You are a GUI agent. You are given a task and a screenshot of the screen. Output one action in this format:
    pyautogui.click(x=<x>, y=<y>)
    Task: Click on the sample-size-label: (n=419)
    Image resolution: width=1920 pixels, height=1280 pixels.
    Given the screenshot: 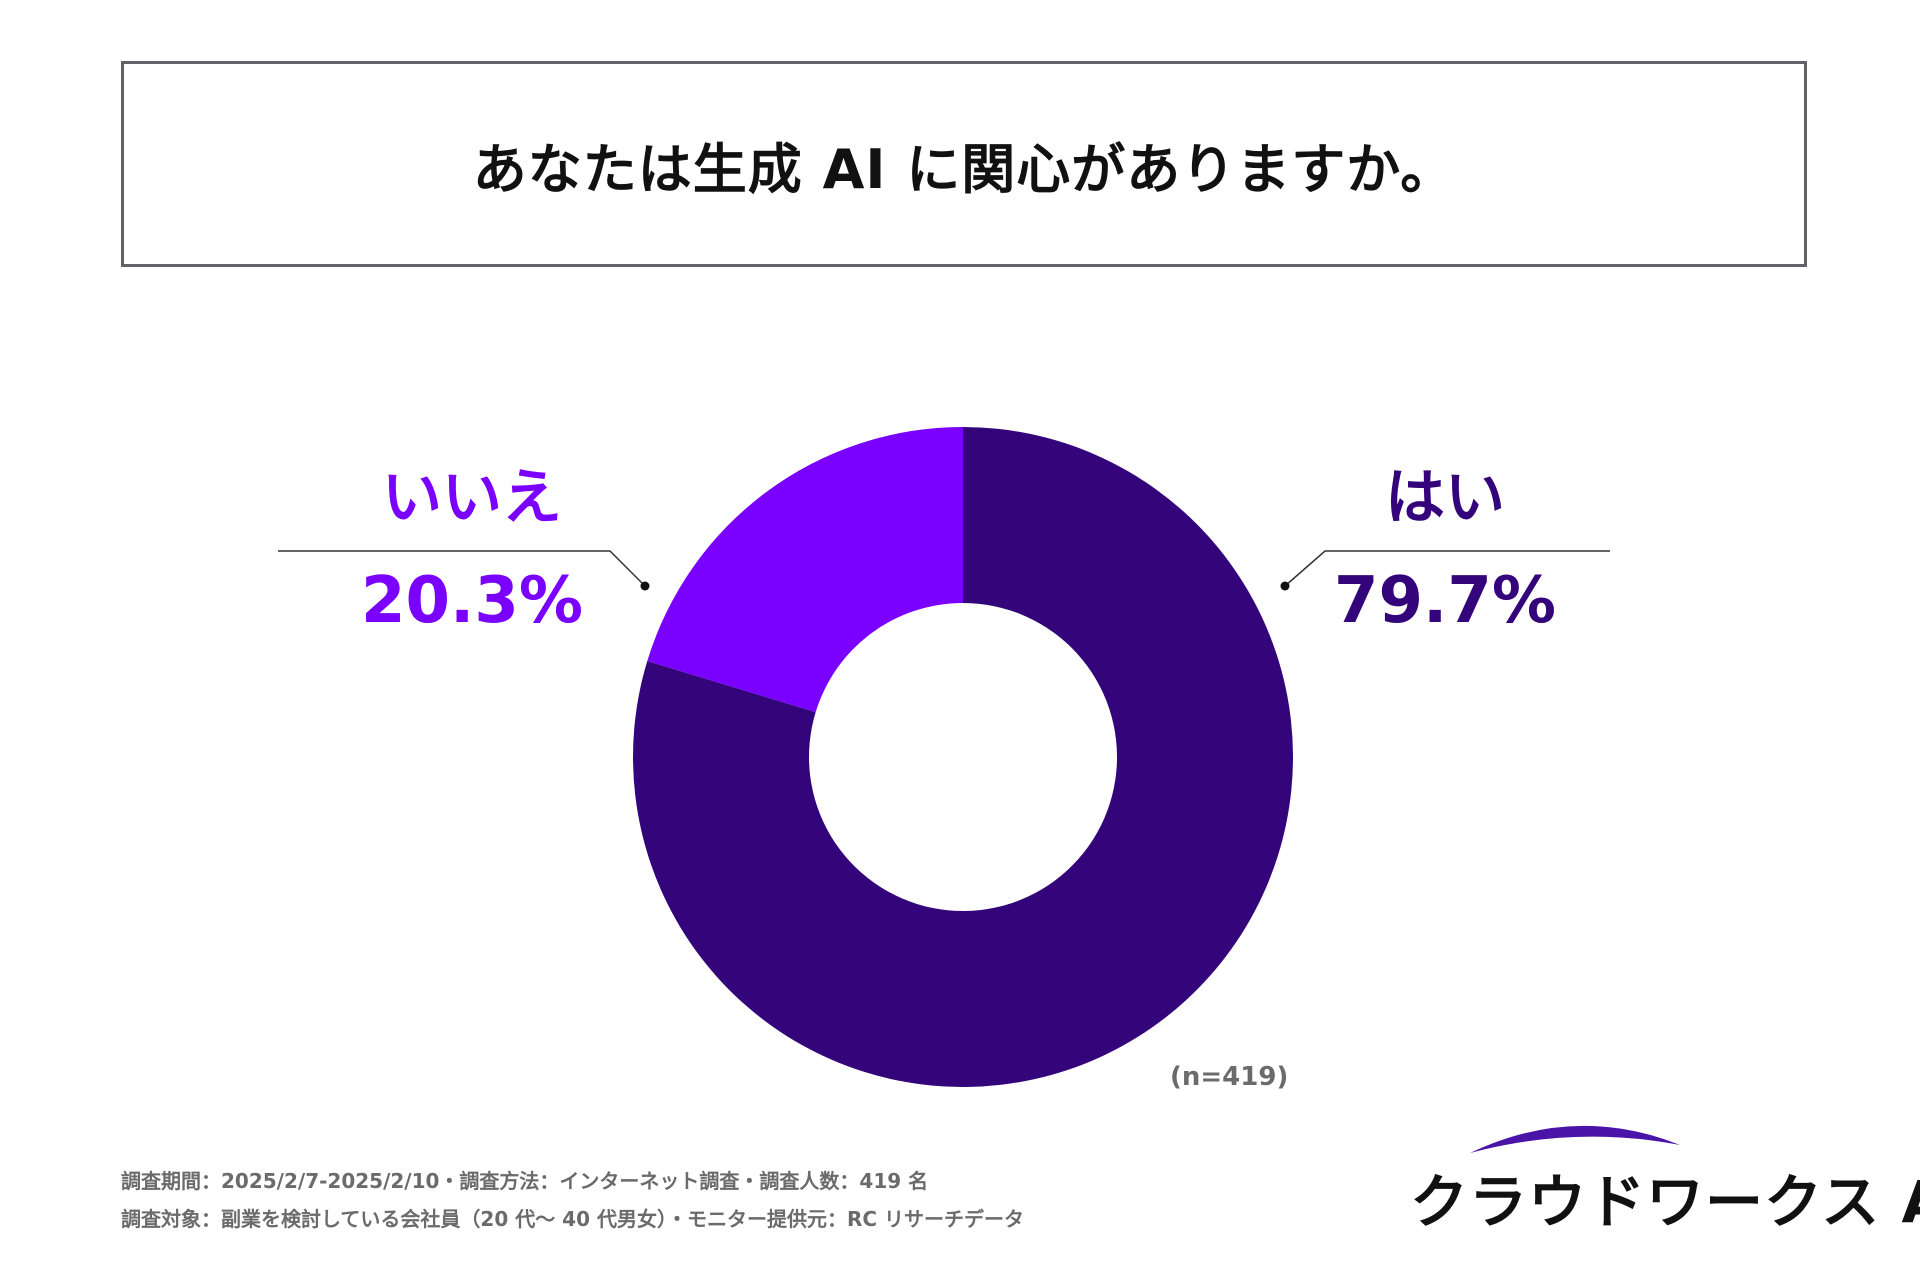 What is the action you would take?
    pyautogui.click(x=1229, y=1077)
    